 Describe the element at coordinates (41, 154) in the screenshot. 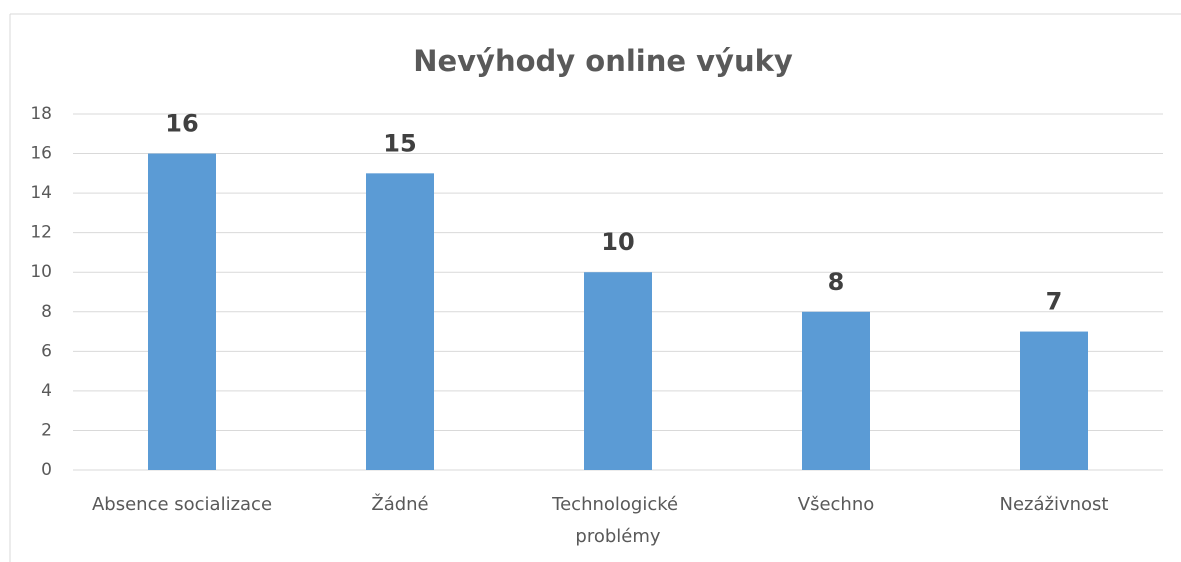

I see `y-tick-label: 16` at that location.